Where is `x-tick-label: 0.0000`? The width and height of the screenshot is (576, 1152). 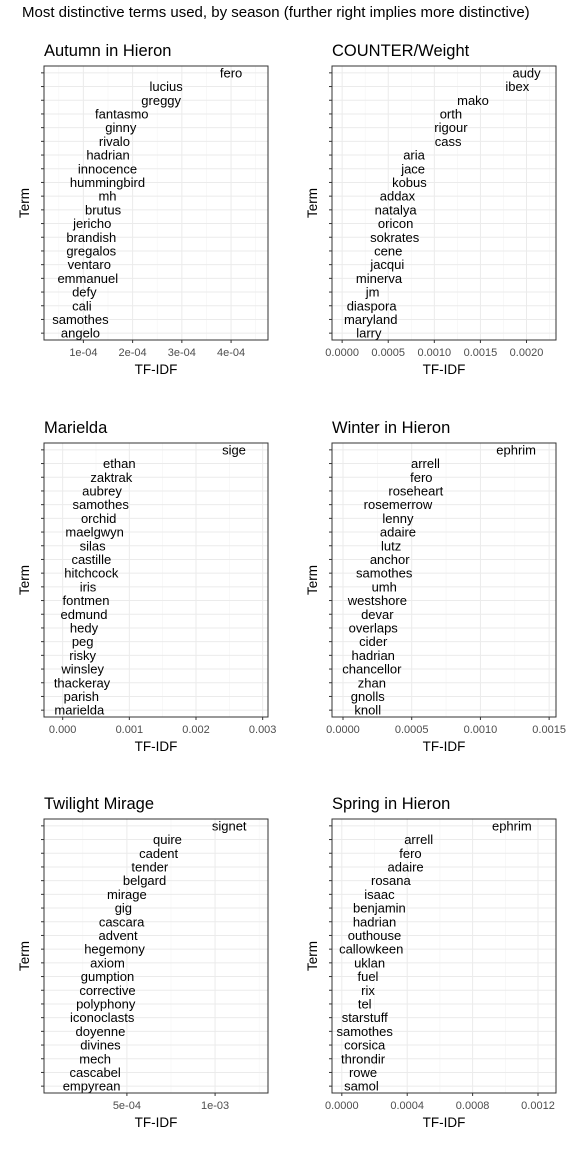
x-tick-label: 0.0000 is located at coordinates (343, 730).